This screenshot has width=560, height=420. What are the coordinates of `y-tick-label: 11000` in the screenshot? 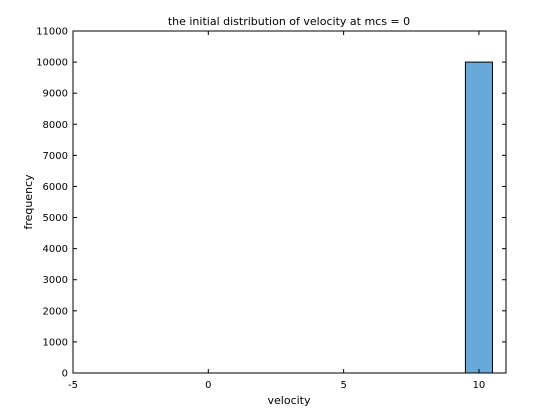 It's located at (52, 32).